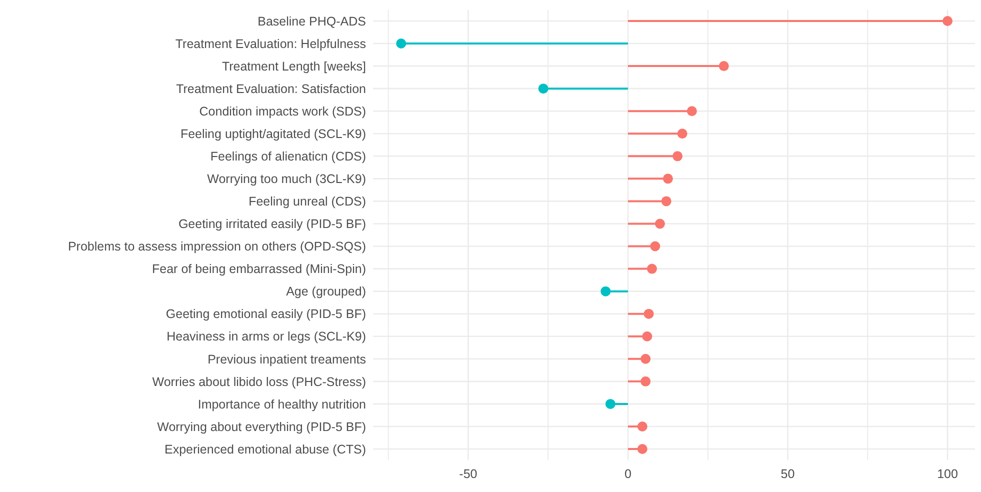 This screenshot has width=981, height=492. I want to click on y-tick-label: Importance of healthy nutrition, so click(282, 404).